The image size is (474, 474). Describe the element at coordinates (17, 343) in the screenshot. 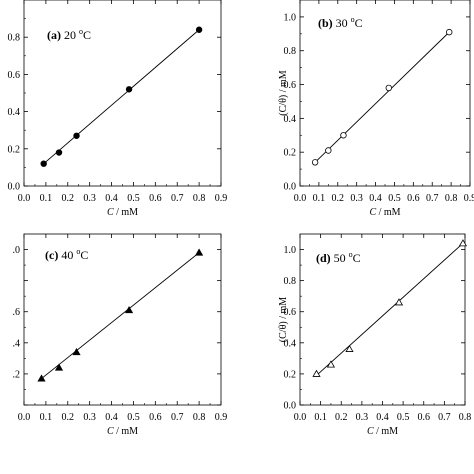

I see `y-tick-label: .4` at that location.